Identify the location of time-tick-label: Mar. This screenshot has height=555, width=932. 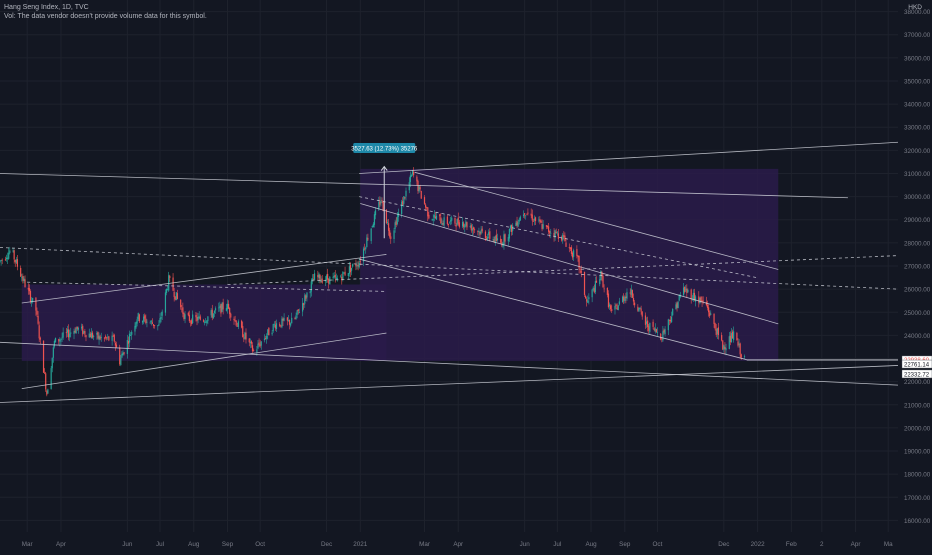
(424, 544).